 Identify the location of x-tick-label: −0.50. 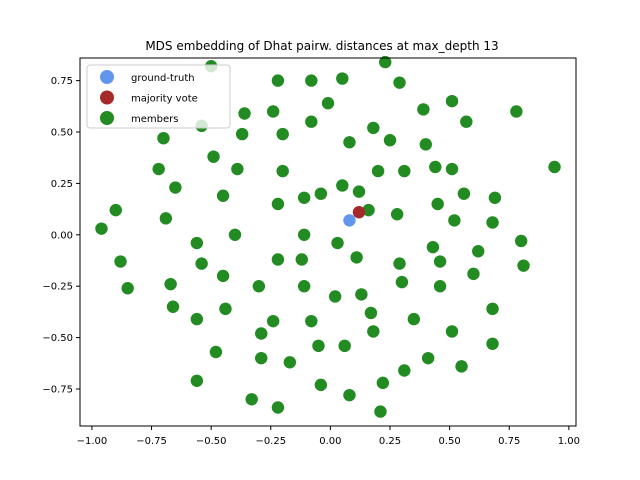
(211, 441).